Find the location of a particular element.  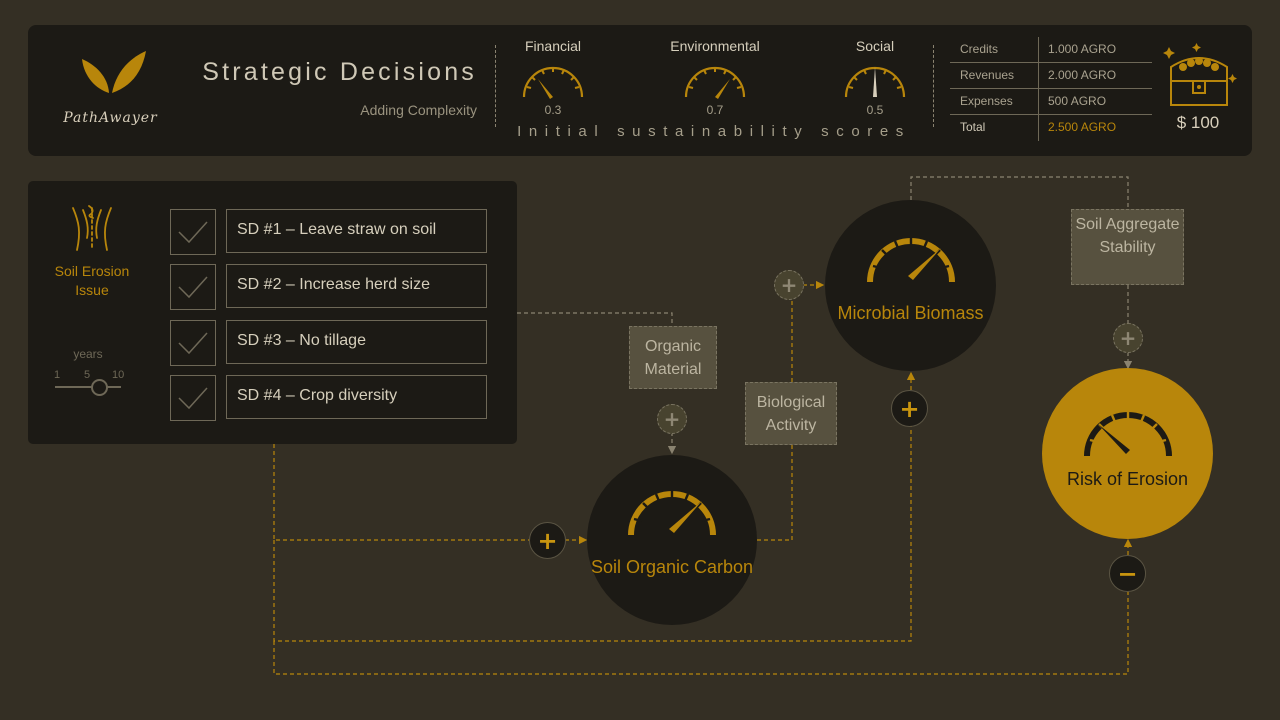

treasure-chest-icon is located at coordinates (1200, 76).